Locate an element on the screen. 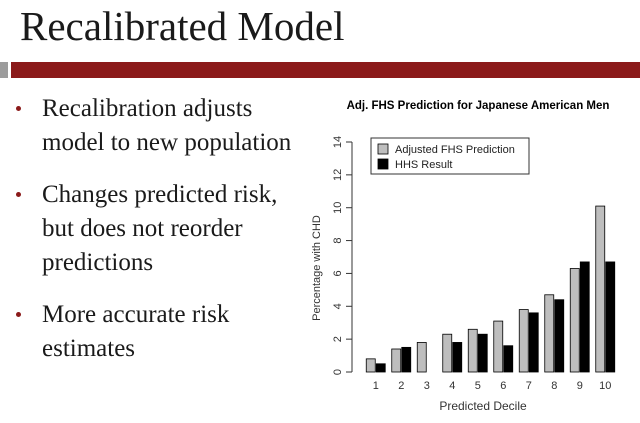 This screenshot has width=640, height=423. x-tick-label: 9 is located at coordinates (580, 386).